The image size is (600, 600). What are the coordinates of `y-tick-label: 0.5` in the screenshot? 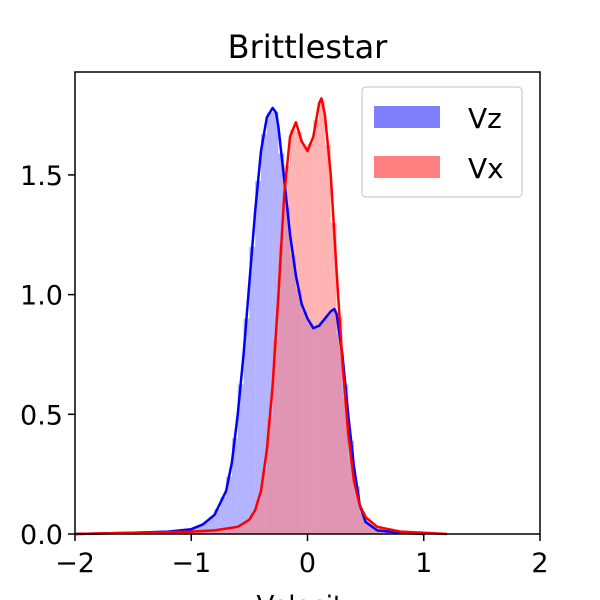 It's located at (41, 415).